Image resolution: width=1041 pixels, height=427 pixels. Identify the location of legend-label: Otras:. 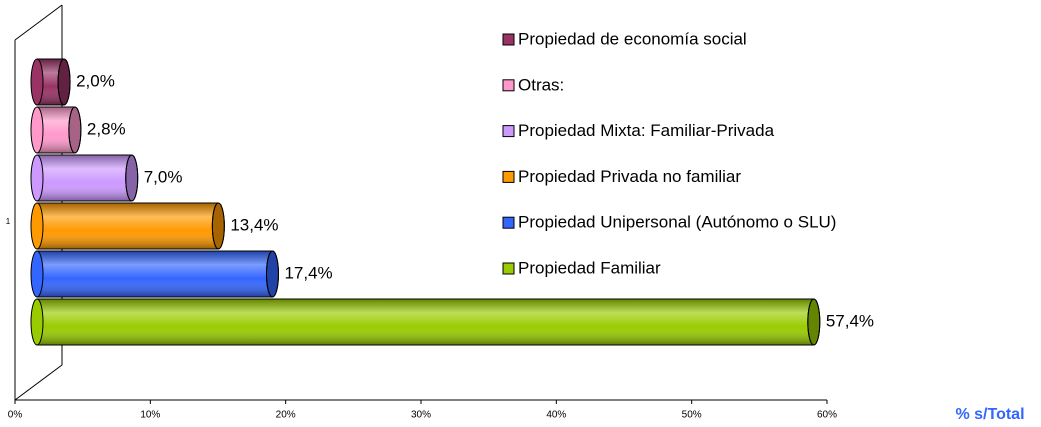
(541, 84).